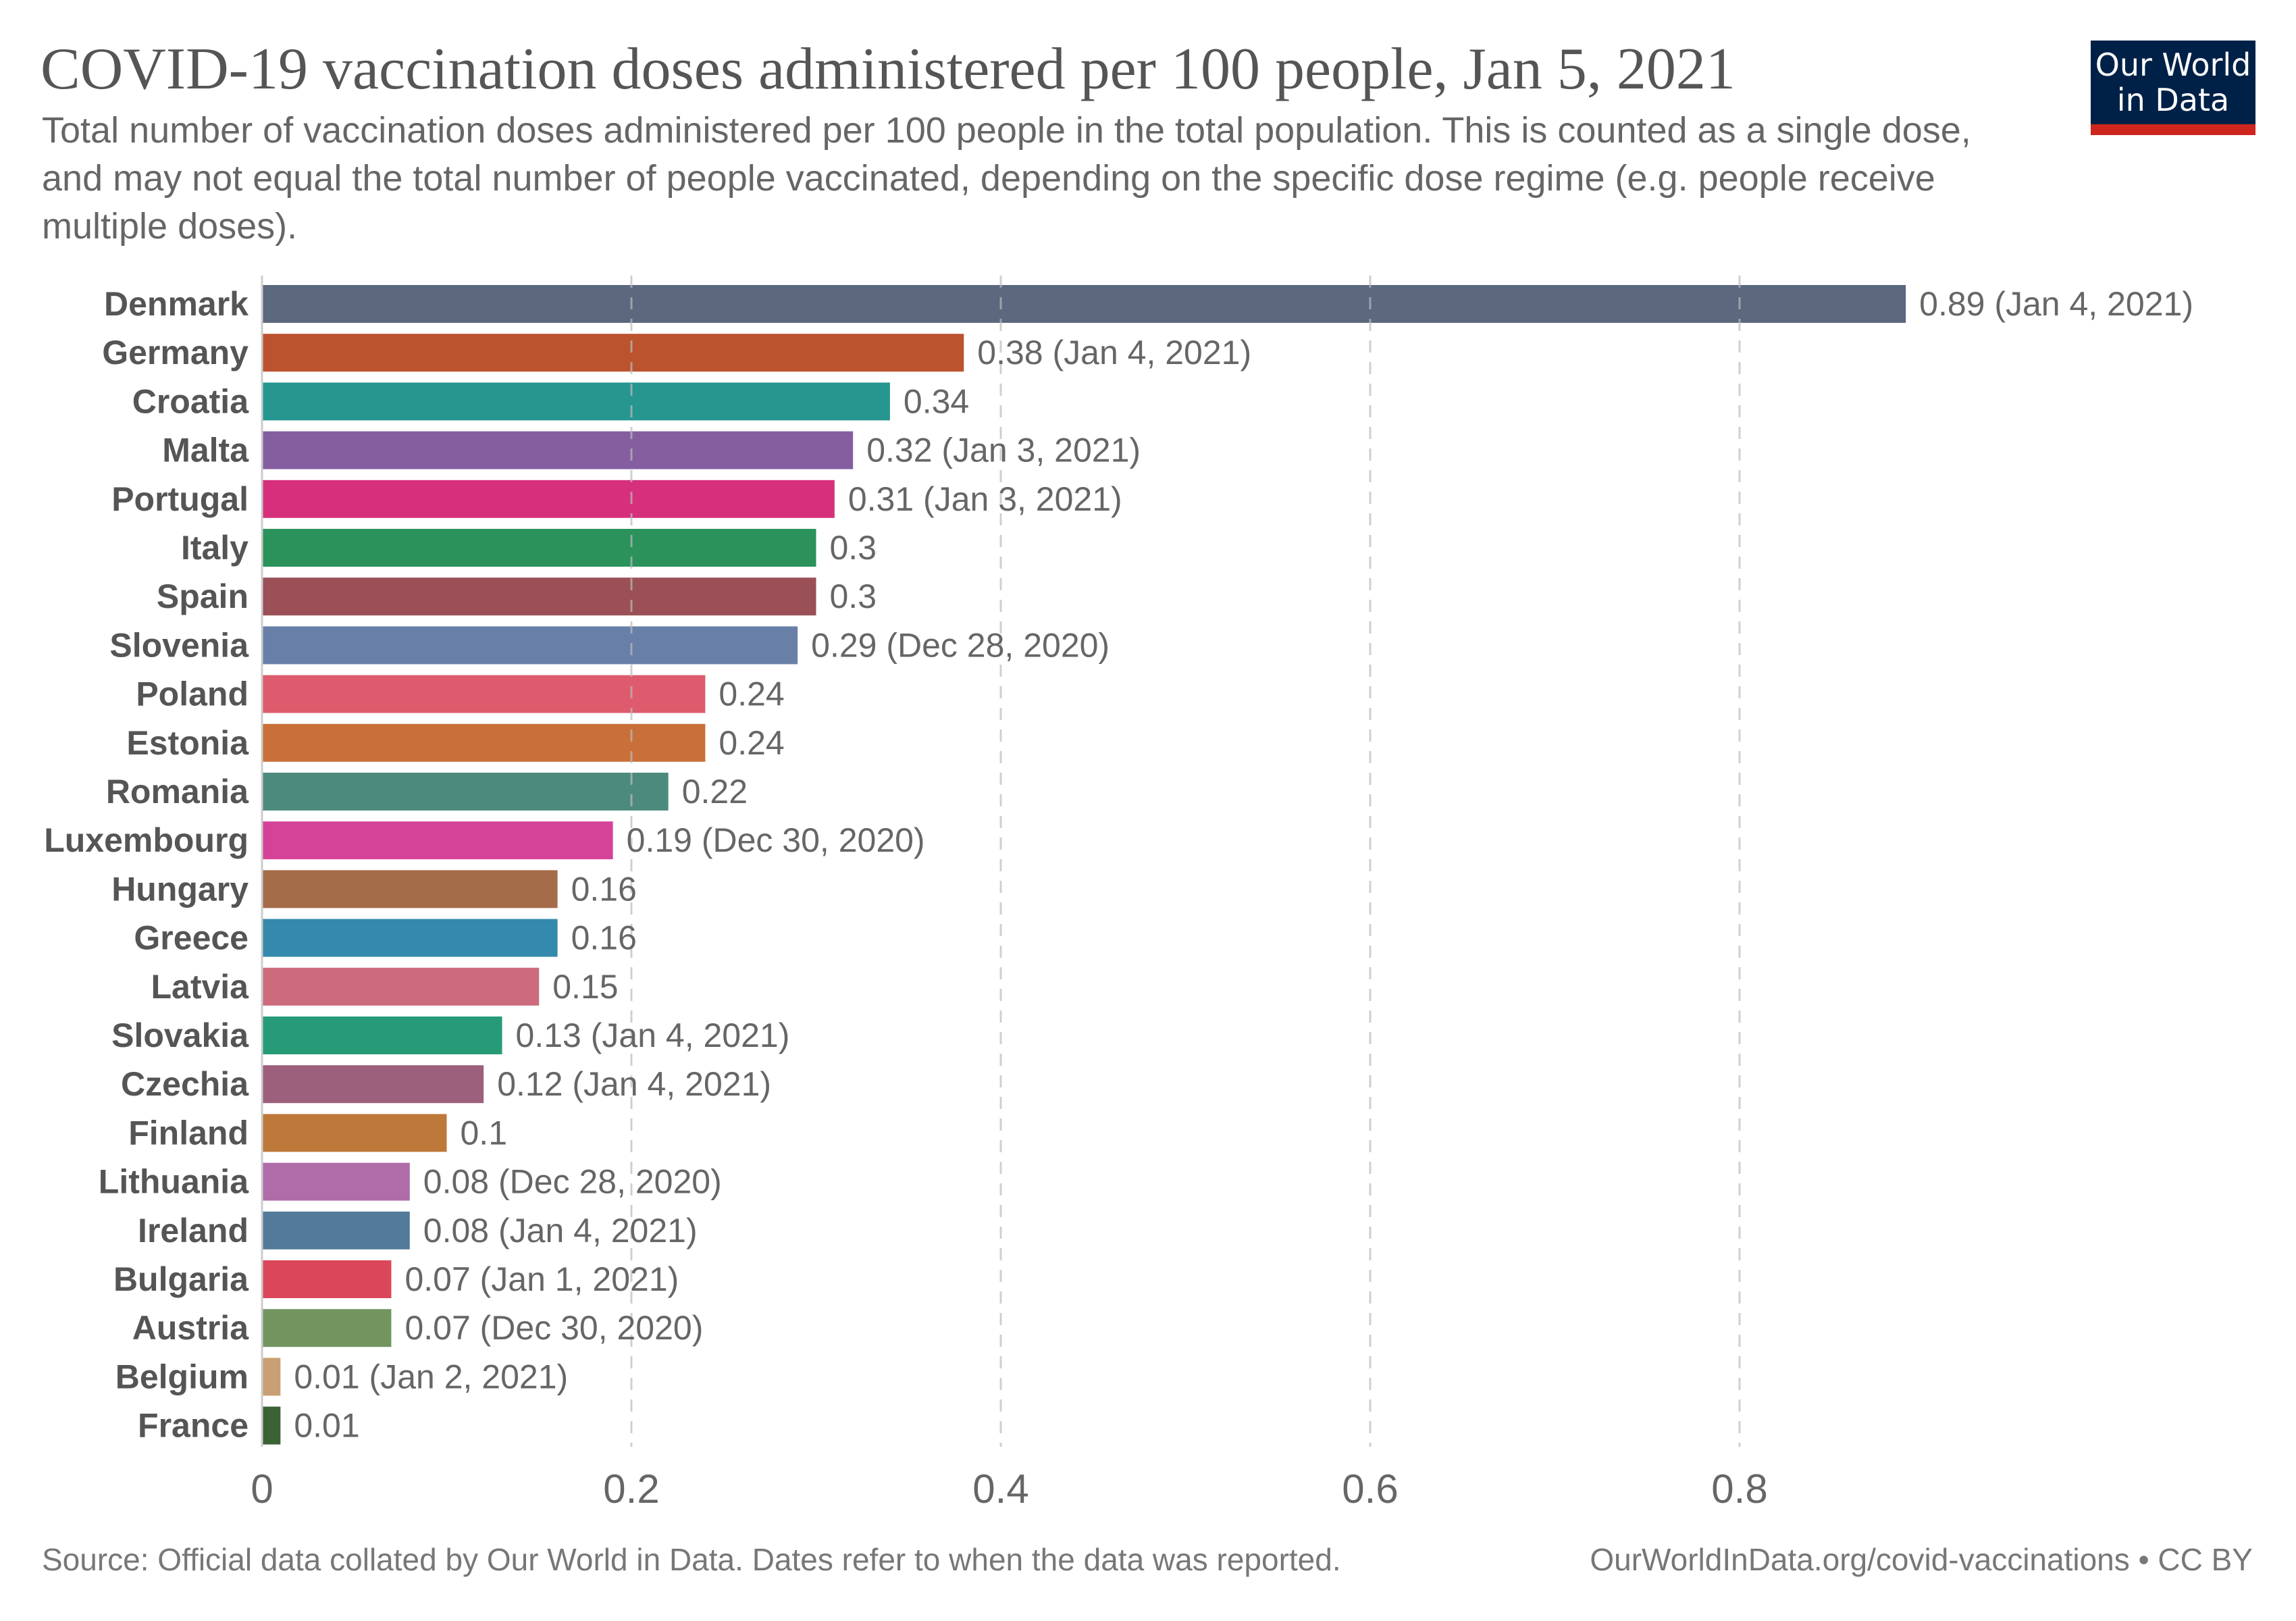  I want to click on value-label: 0.07 (Dec 30, 2020), so click(554, 1328).